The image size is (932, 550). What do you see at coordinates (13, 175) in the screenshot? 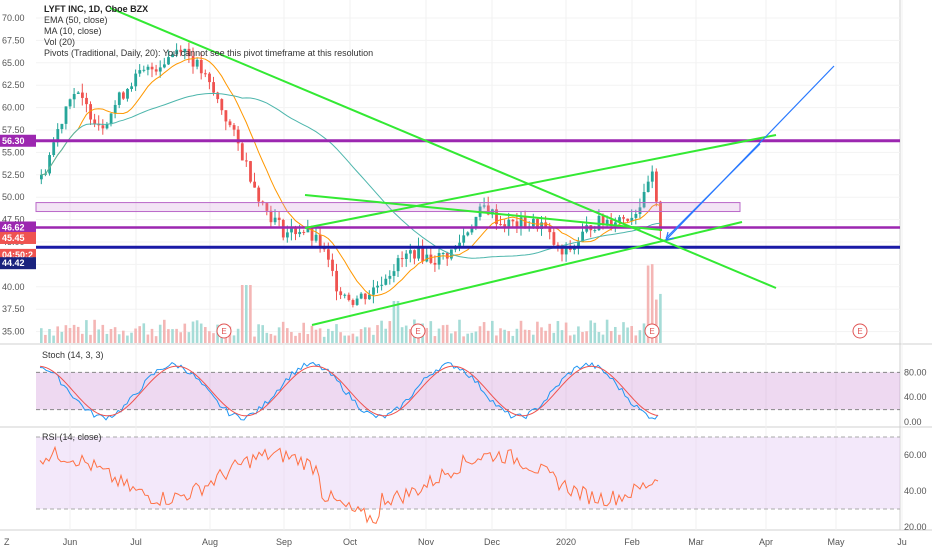
I see `price-tick-label: 52.50` at bounding box center [13, 175].